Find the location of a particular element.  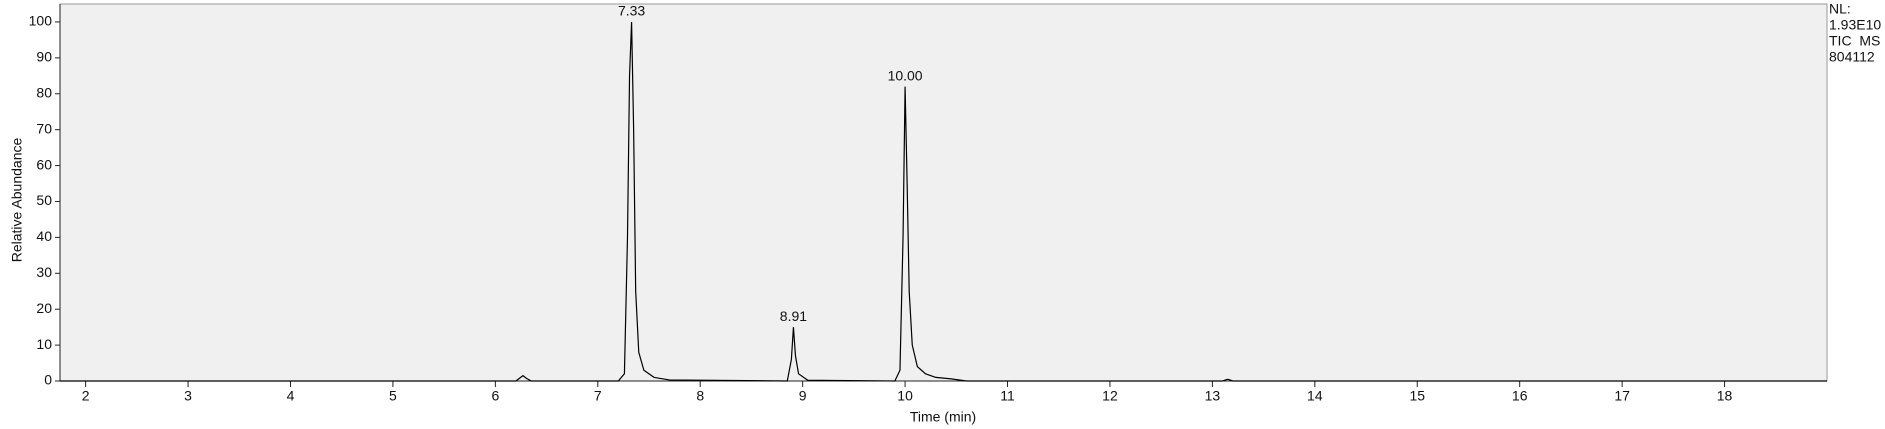

y-tick-label: 70 is located at coordinates (44, 128).